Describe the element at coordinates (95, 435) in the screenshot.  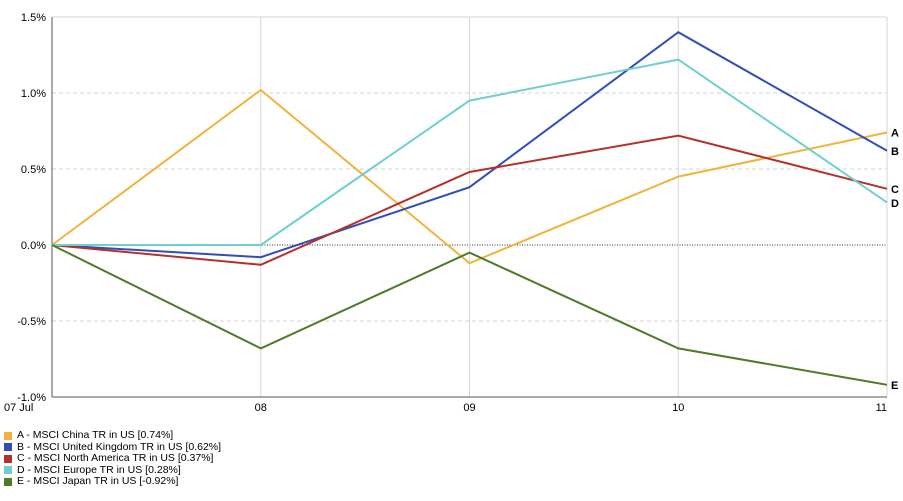
I see `legend-label: A - MSCI China TR in US [0.74%]` at that location.